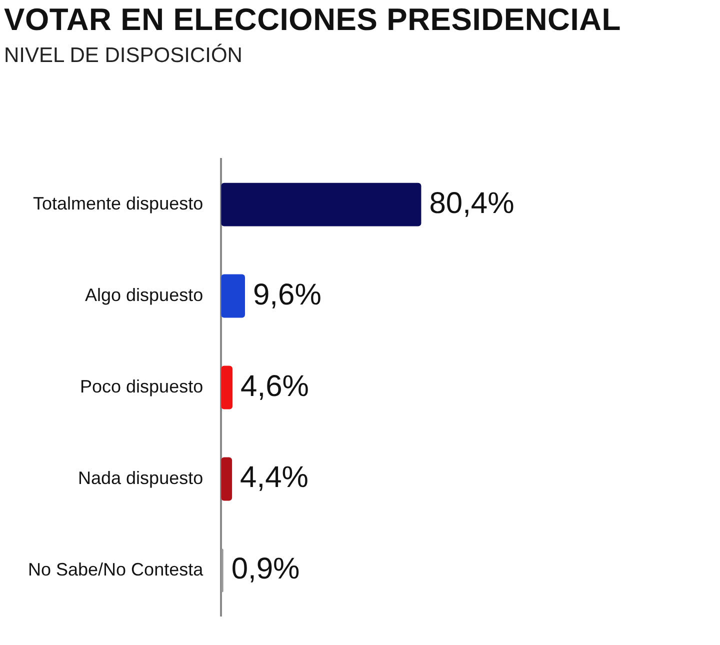  What do you see at coordinates (144, 294) in the screenshot?
I see `y-tick-label: Algo dispuesto` at bounding box center [144, 294].